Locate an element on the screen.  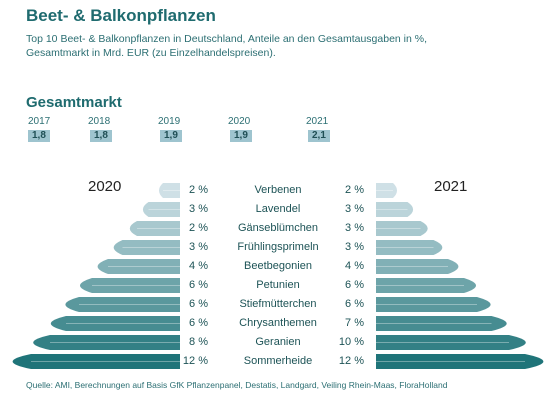
category-label: Frühlingsprimeln is located at coordinates (278, 246).